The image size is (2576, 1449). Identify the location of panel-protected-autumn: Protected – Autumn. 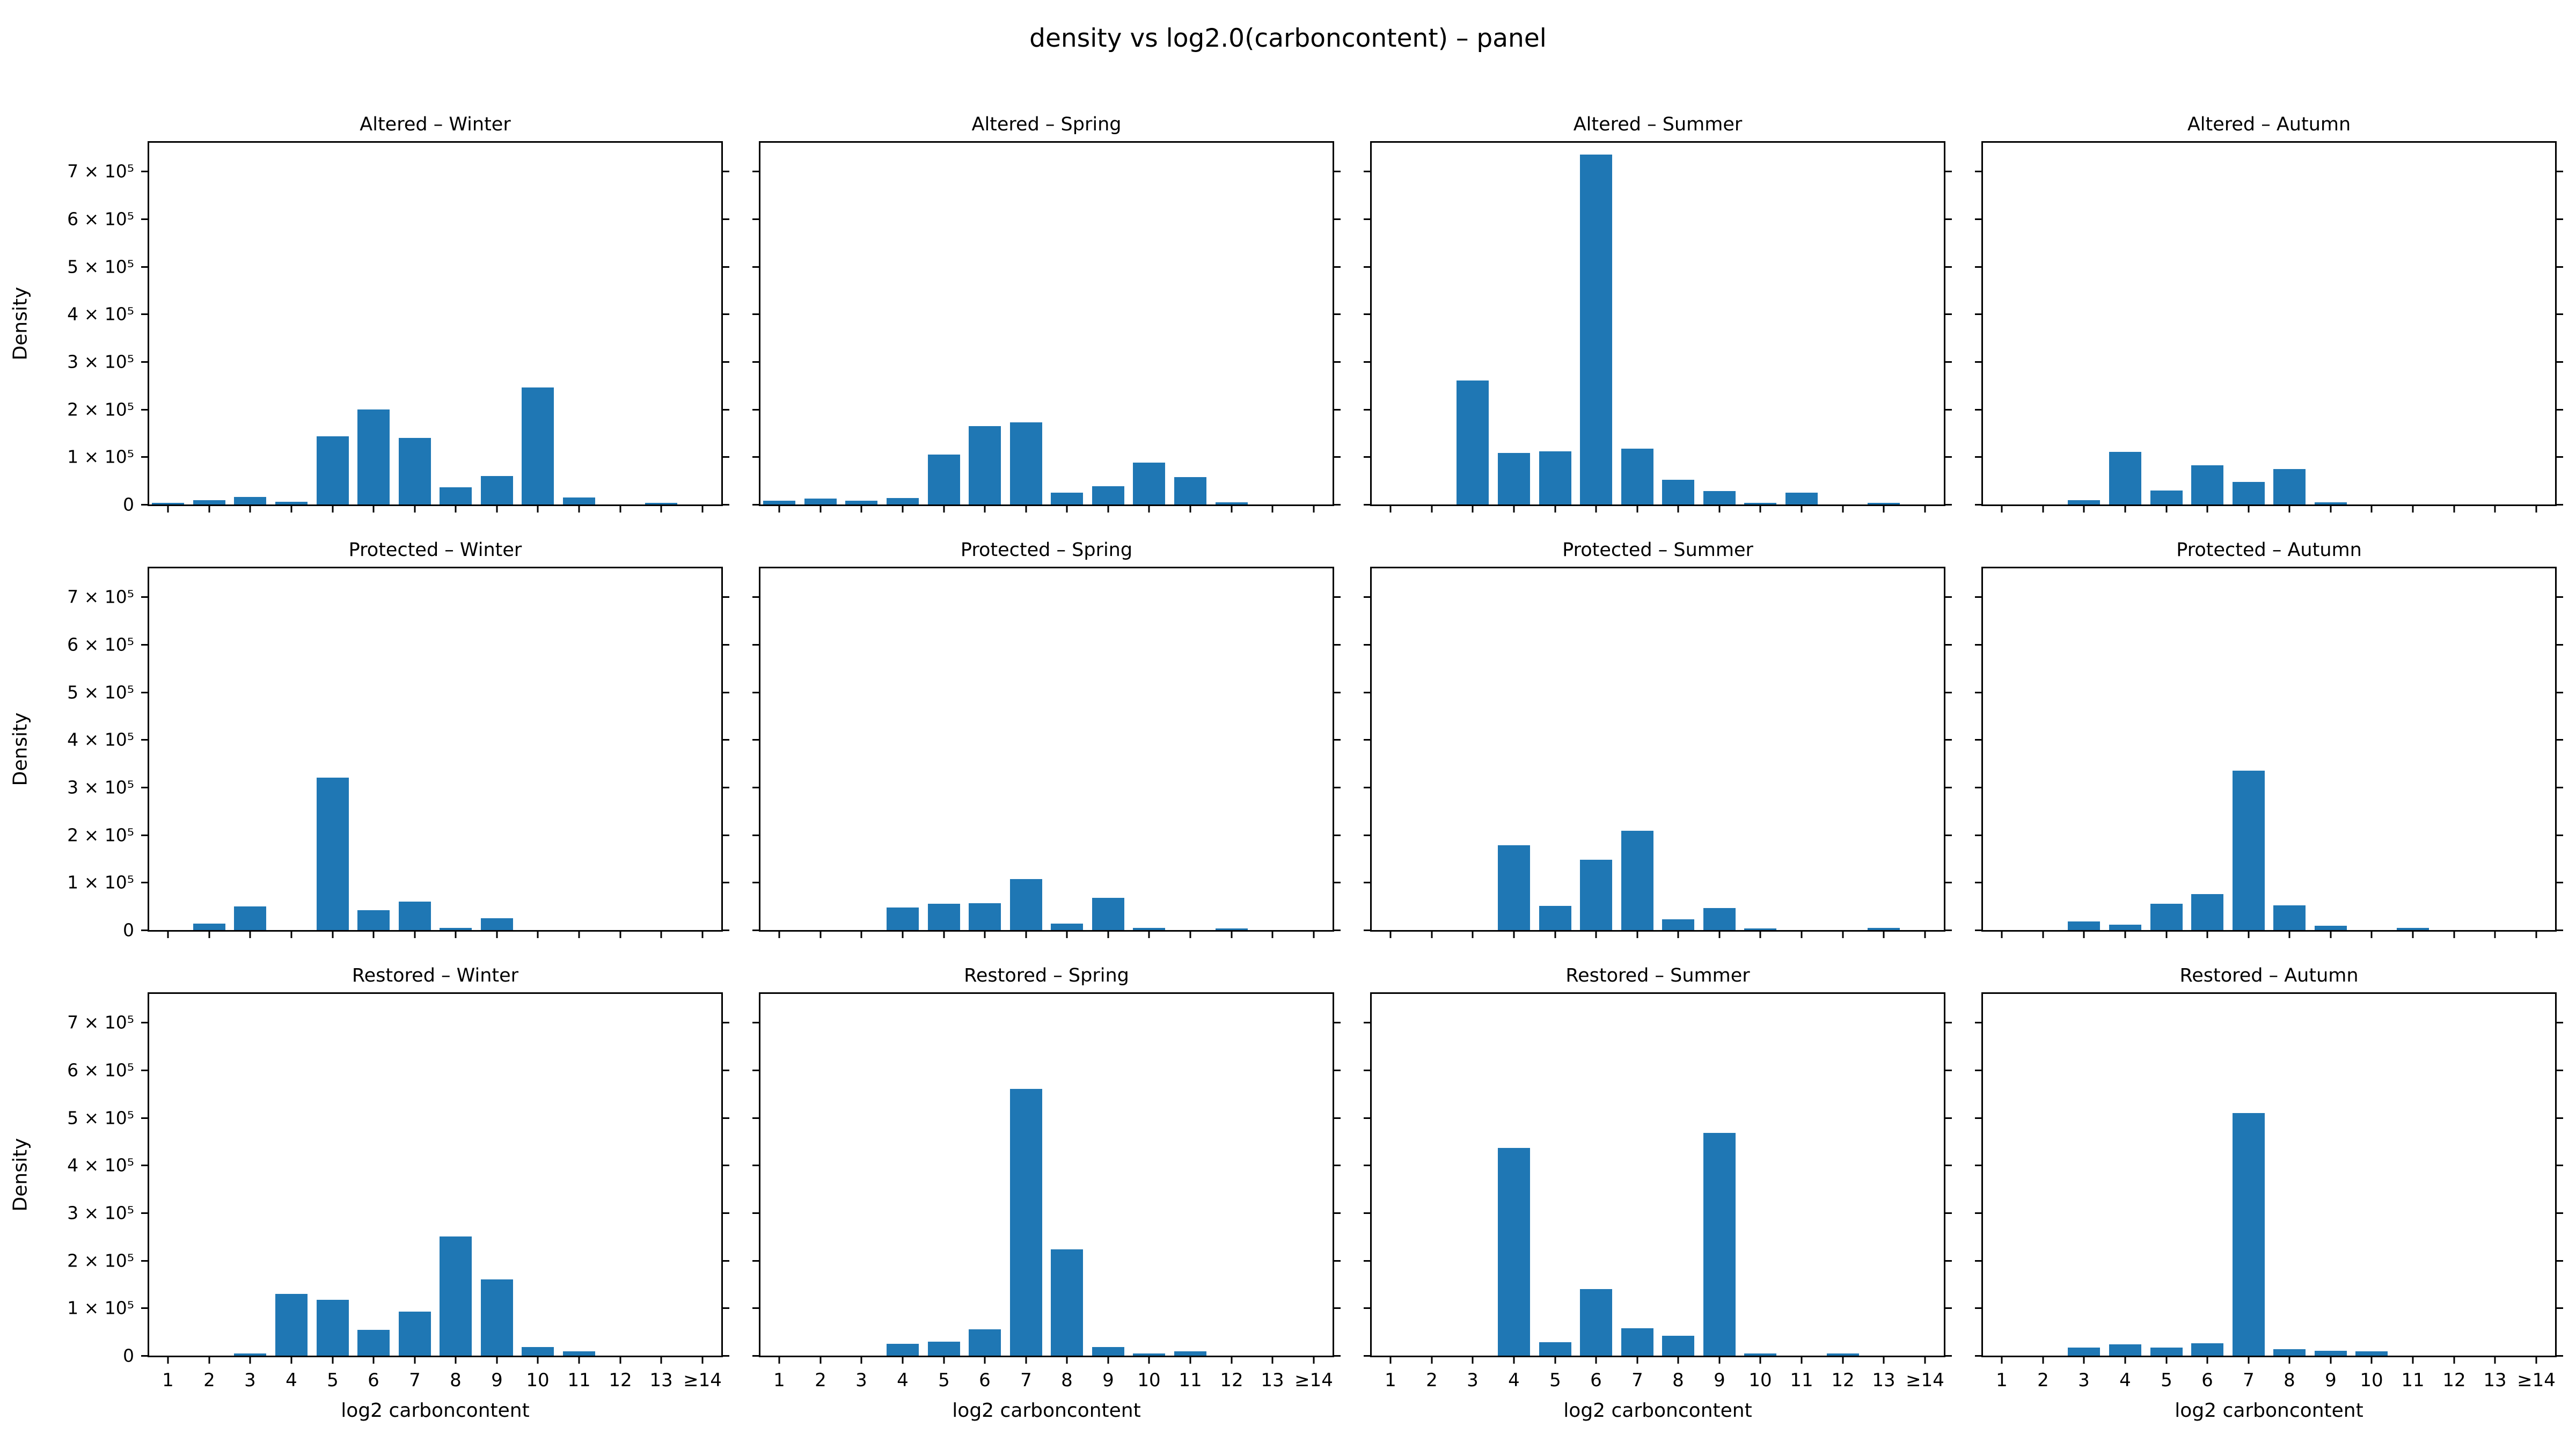
(2269, 738).